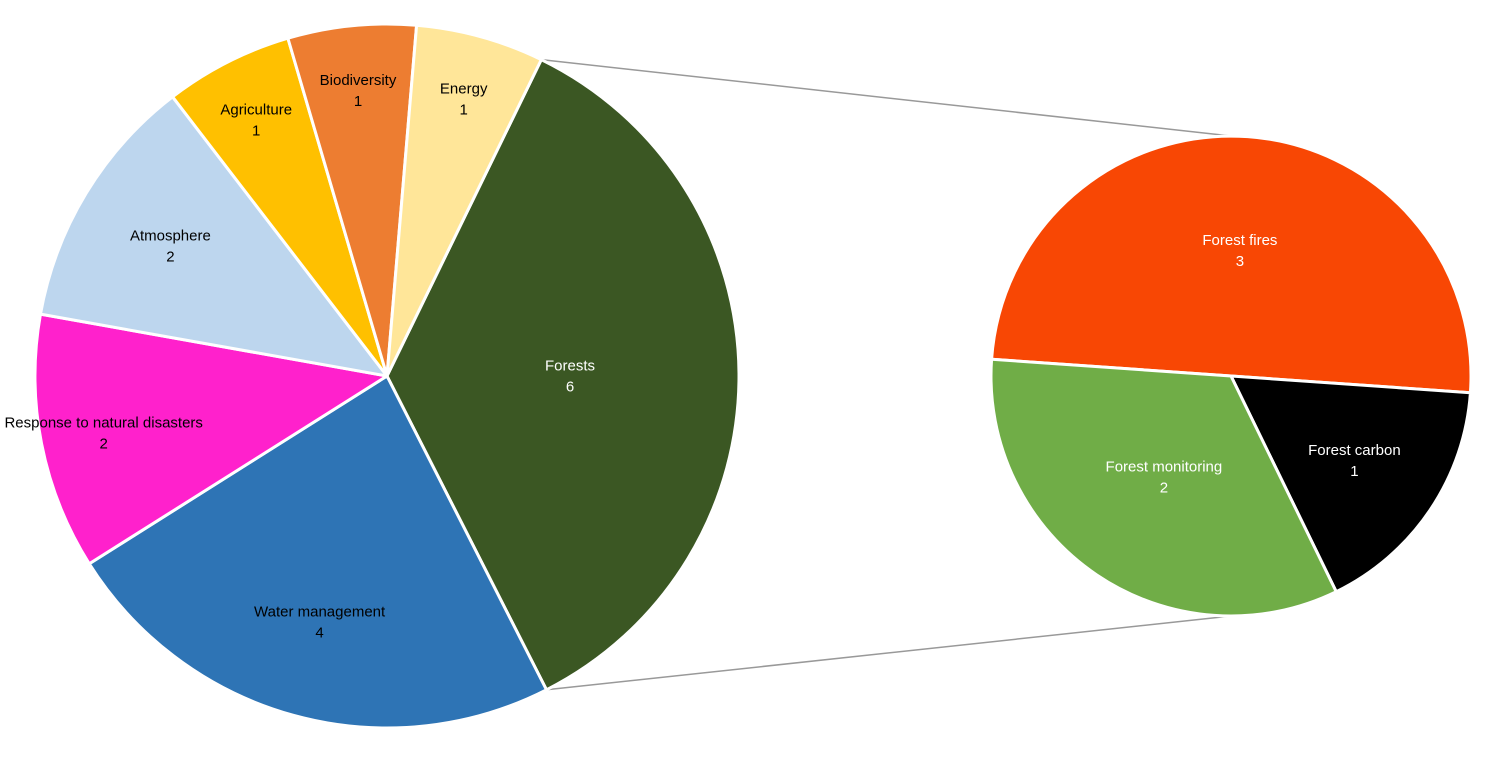  What do you see at coordinates (886, 97) in the screenshot?
I see `connector-line-top` at bounding box center [886, 97].